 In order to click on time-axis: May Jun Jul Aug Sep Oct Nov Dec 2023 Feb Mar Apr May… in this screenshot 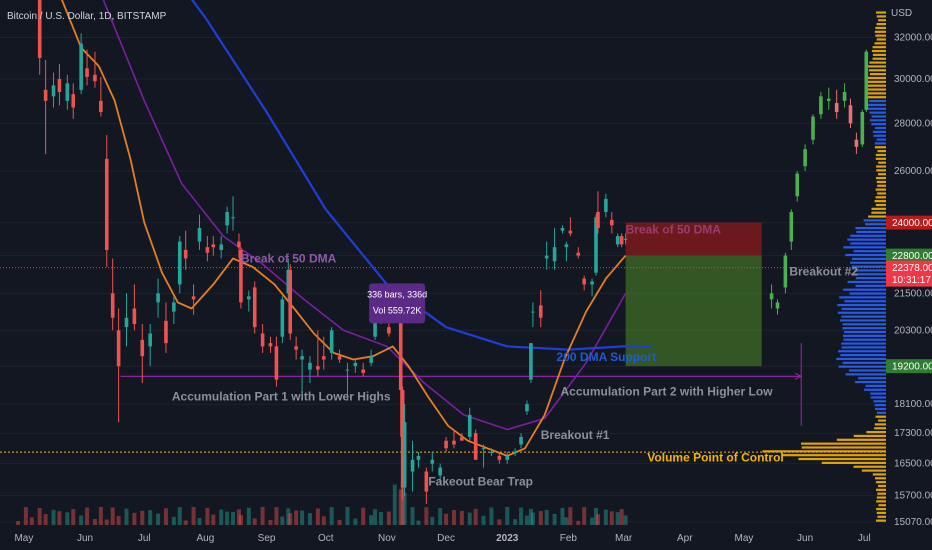, I will do `click(442, 538)`.